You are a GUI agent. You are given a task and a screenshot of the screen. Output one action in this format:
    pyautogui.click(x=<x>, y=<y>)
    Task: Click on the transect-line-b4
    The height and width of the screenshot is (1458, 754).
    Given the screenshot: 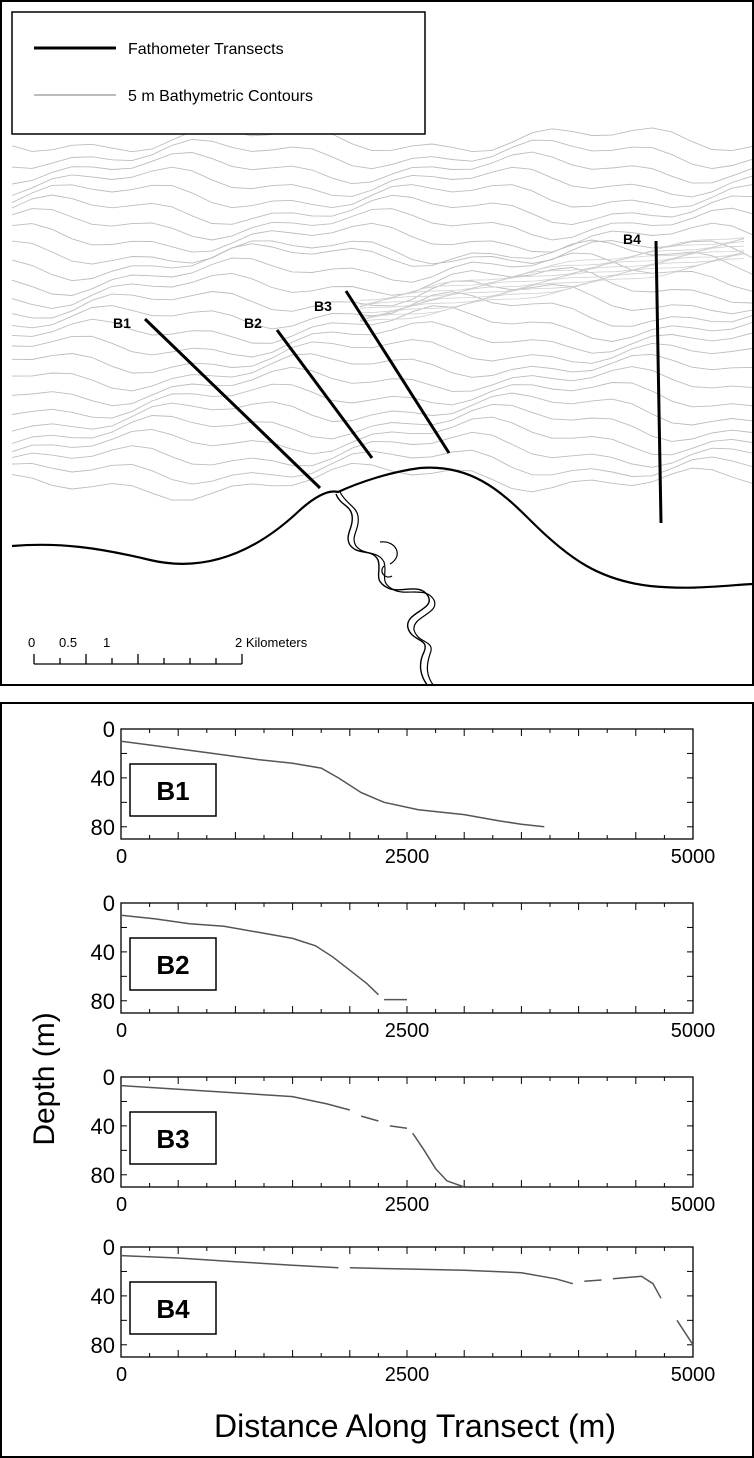 What is the action you would take?
    pyautogui.click(x=658, y=382)
    